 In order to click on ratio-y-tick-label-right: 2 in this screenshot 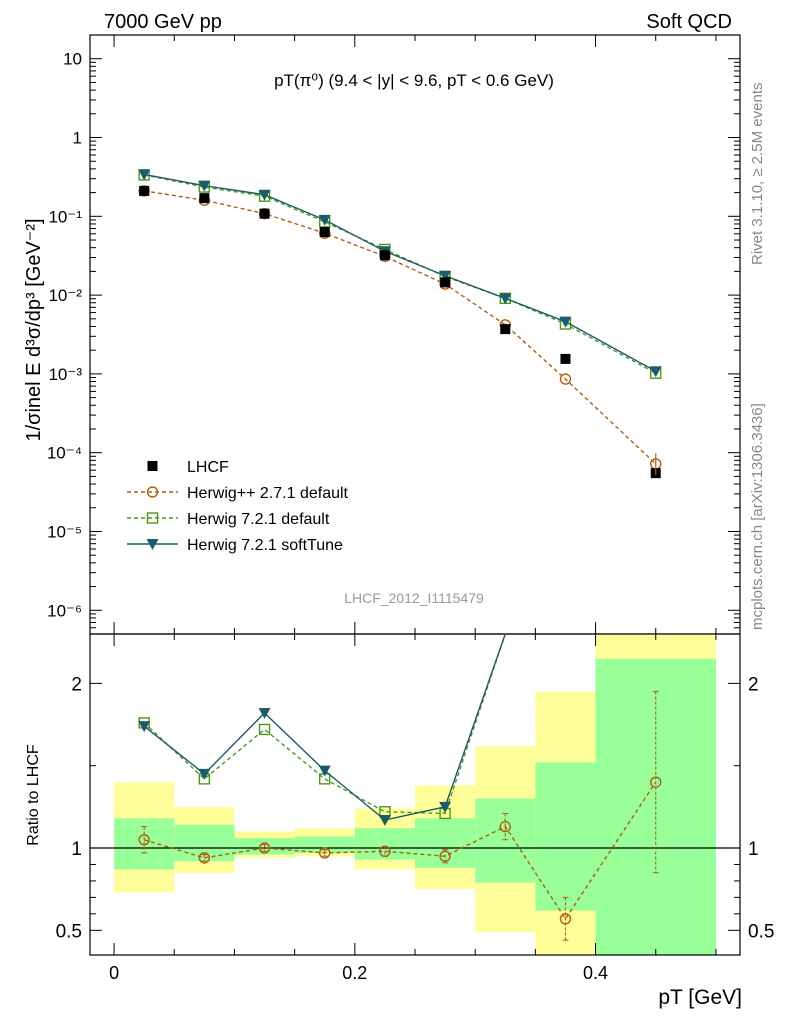, I will do `click(753, 684)`.